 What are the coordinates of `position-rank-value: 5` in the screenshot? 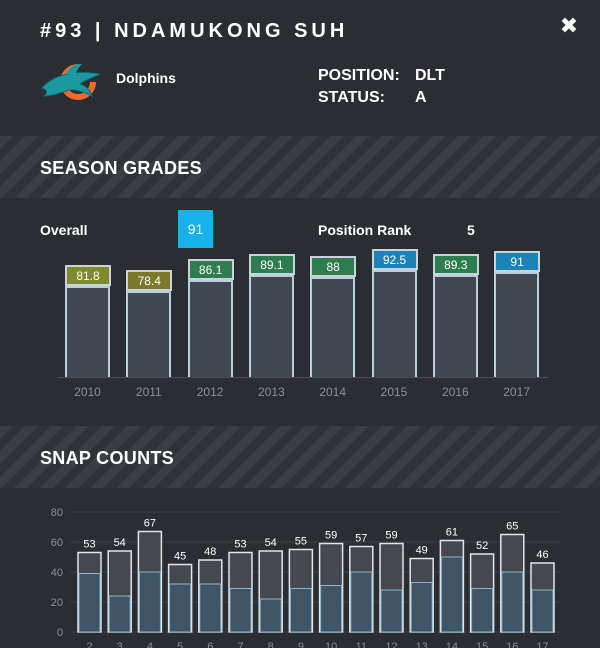 It's located at (471, 230).